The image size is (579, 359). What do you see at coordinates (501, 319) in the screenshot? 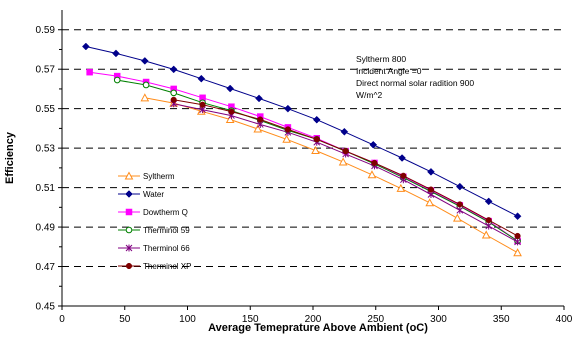
I see `x-tick-label: 350` at bounding box center [501, 319].